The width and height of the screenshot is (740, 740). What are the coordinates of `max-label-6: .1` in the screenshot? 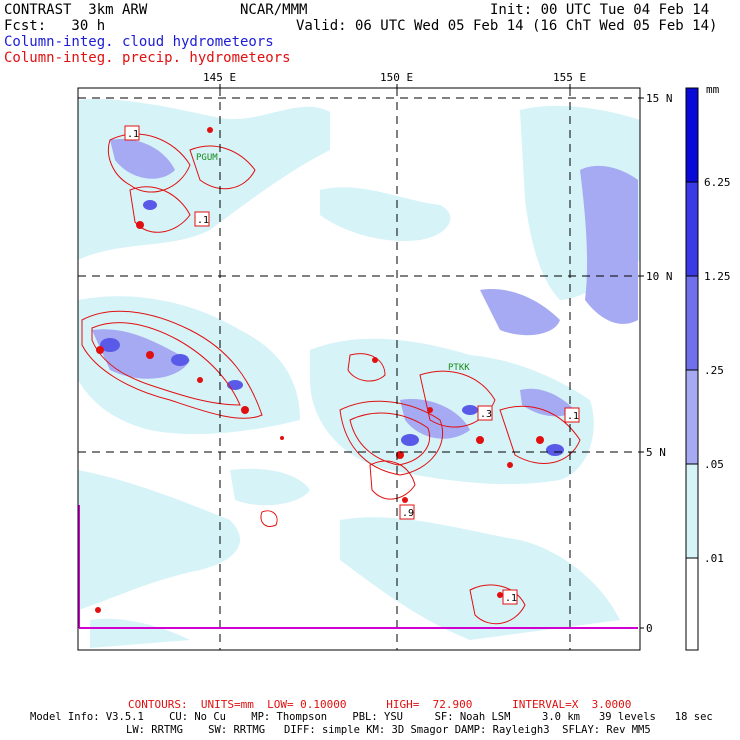 It's located at (511, 598).